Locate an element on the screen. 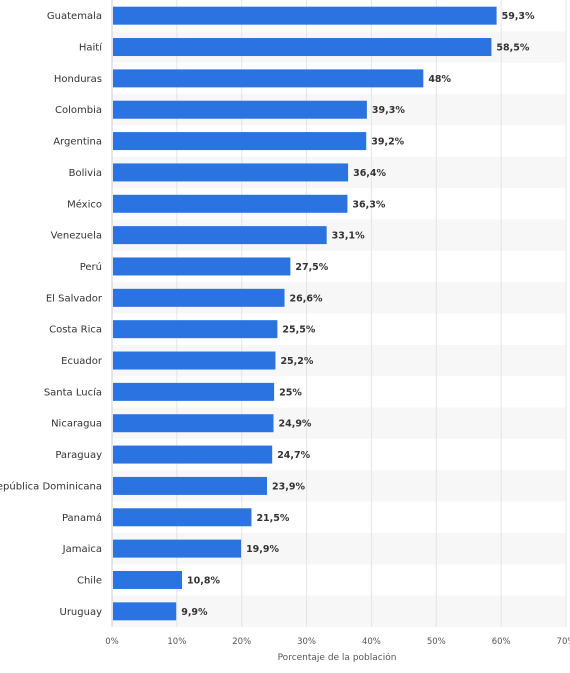 This screenshot has height=673, width=570. x-tick-label: 40% is located at coordinates (371, 642).